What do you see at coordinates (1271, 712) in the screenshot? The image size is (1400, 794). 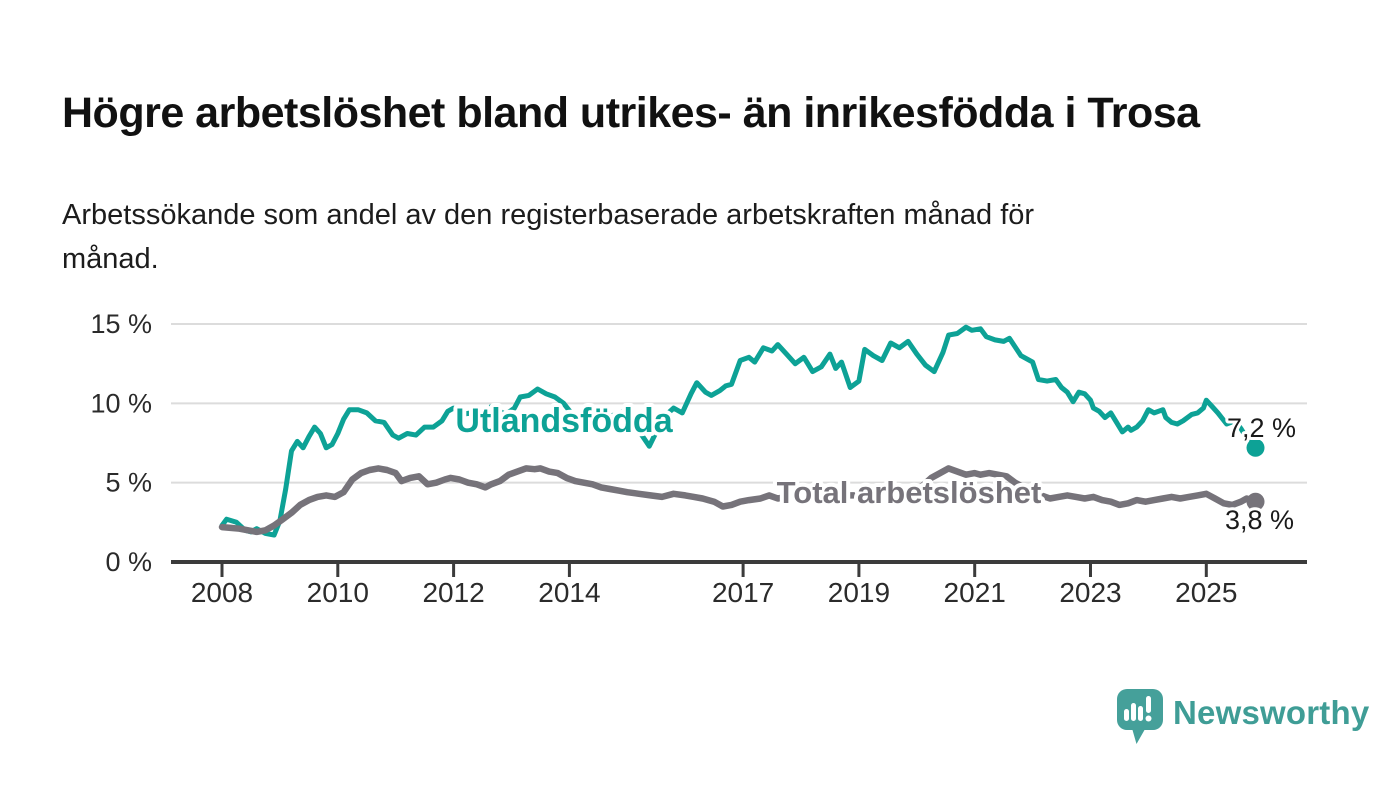 I see `brand-name: Newsworthy` at bounding box center [1271, 712].